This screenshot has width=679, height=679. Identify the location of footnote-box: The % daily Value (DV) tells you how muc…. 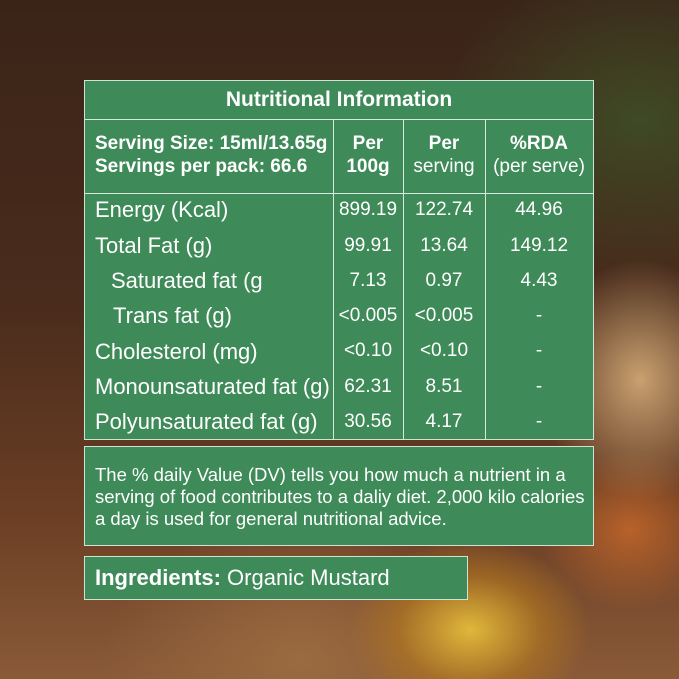
(339, 496).